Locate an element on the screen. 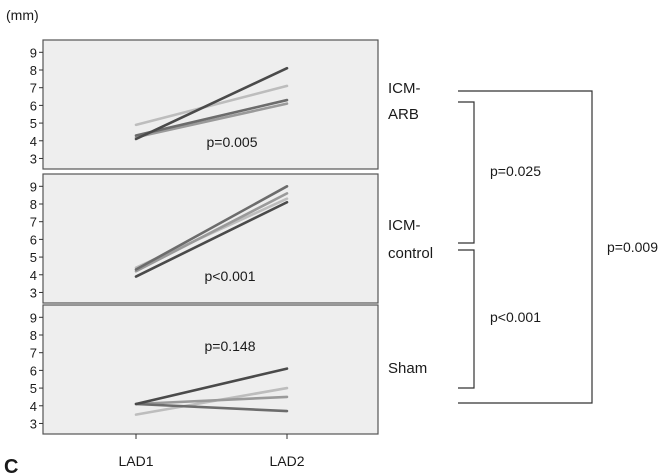  unit-label: (mm) is located at coordinates (22, 15).